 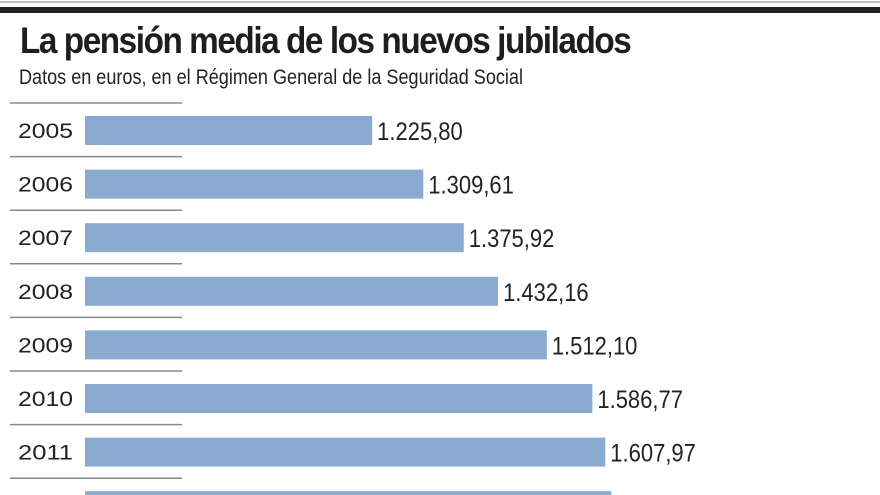 What do you see at coordinates (45, 292) in the screenshot?
I see `category-label: 2008` at bounding box center [45, 292].